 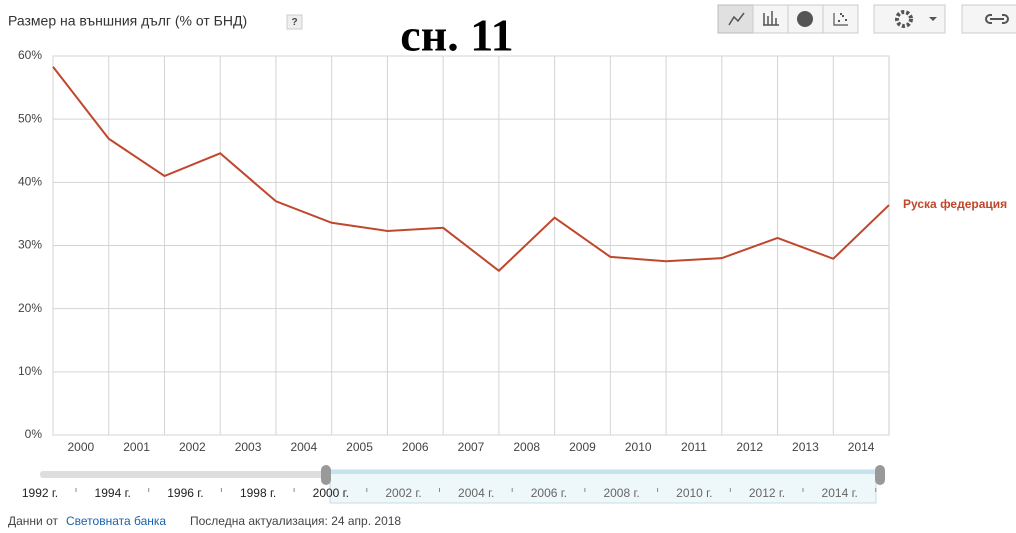 What do you see at coordinates (749, 447) in the screenshot?
I see `x-tick-label: 2012` at bounding box center [749, 447].